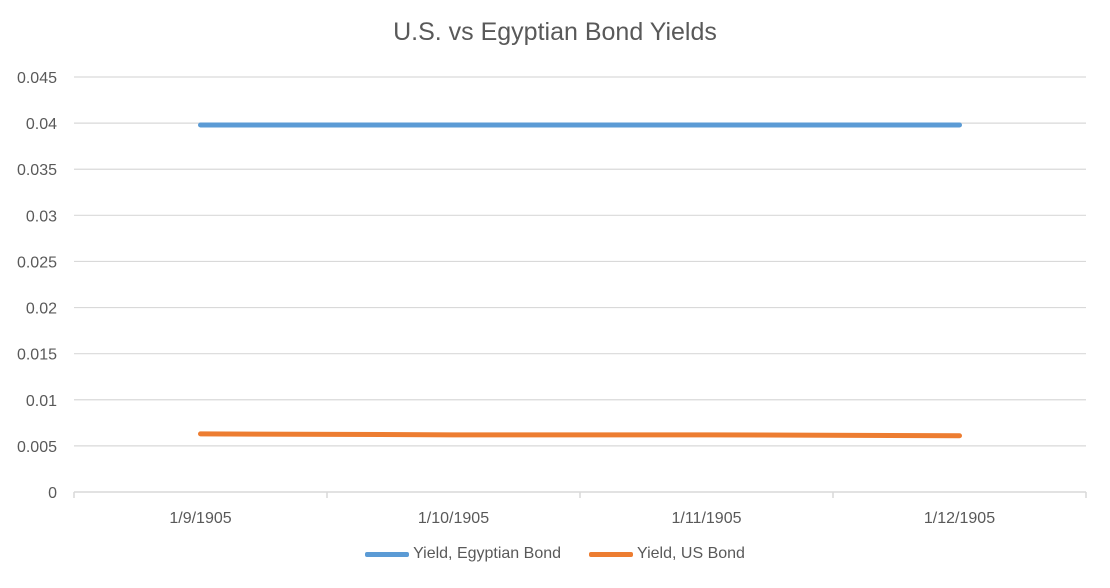 This screenshot has height=588, width=1110. I want to click on y-tick-label: 0.015, so click(37, 355).